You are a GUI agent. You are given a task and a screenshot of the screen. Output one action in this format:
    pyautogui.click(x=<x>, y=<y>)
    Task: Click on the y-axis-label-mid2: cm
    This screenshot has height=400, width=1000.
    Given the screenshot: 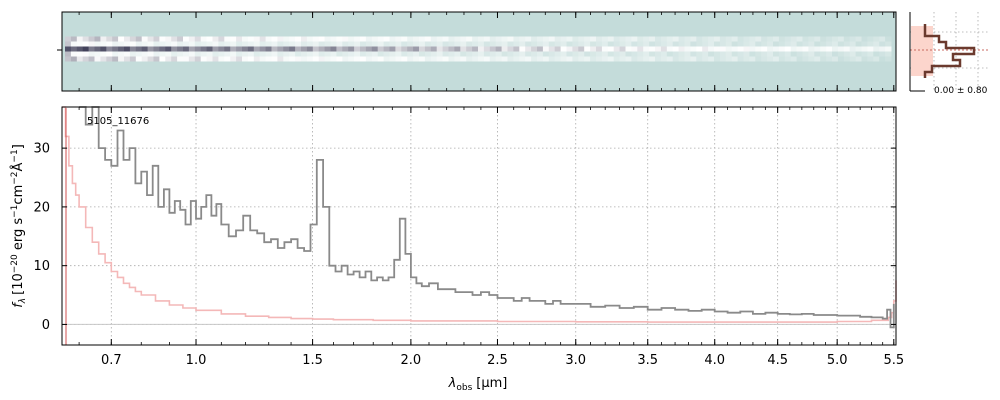 What is the action you would take?
    pyautogui.click(x=18, y=195)
    